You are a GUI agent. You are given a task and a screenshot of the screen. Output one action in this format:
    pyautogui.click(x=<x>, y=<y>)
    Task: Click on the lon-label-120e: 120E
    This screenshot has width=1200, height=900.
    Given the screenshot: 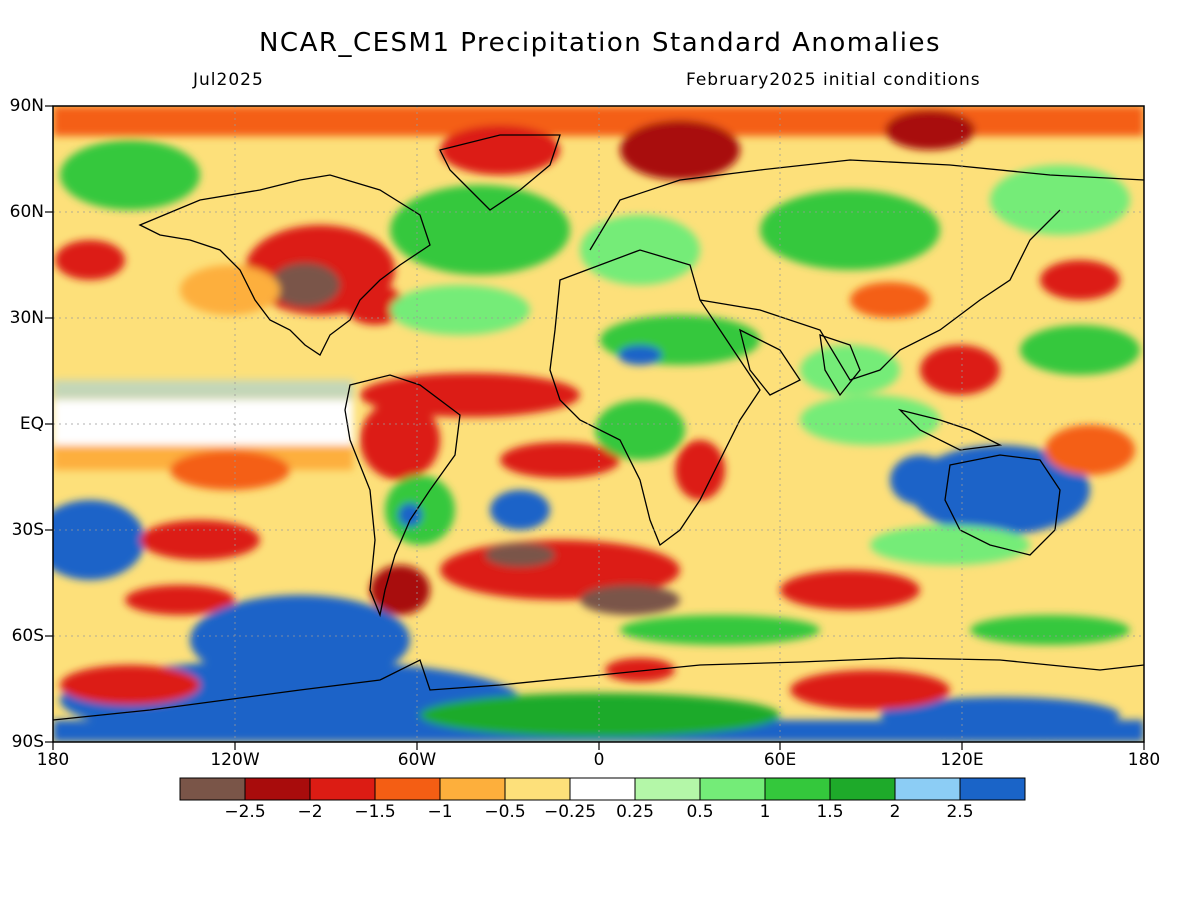 What is the action you would take?
    pyautogui.click(x=962, y=760)
    